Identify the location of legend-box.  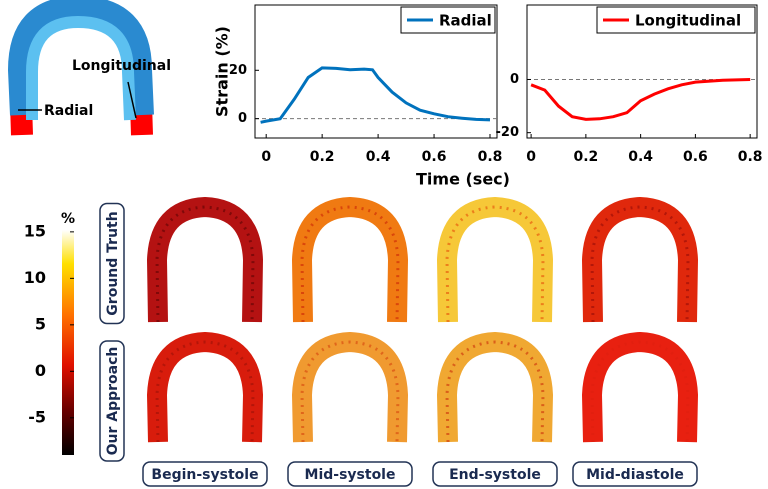
(676, 20).